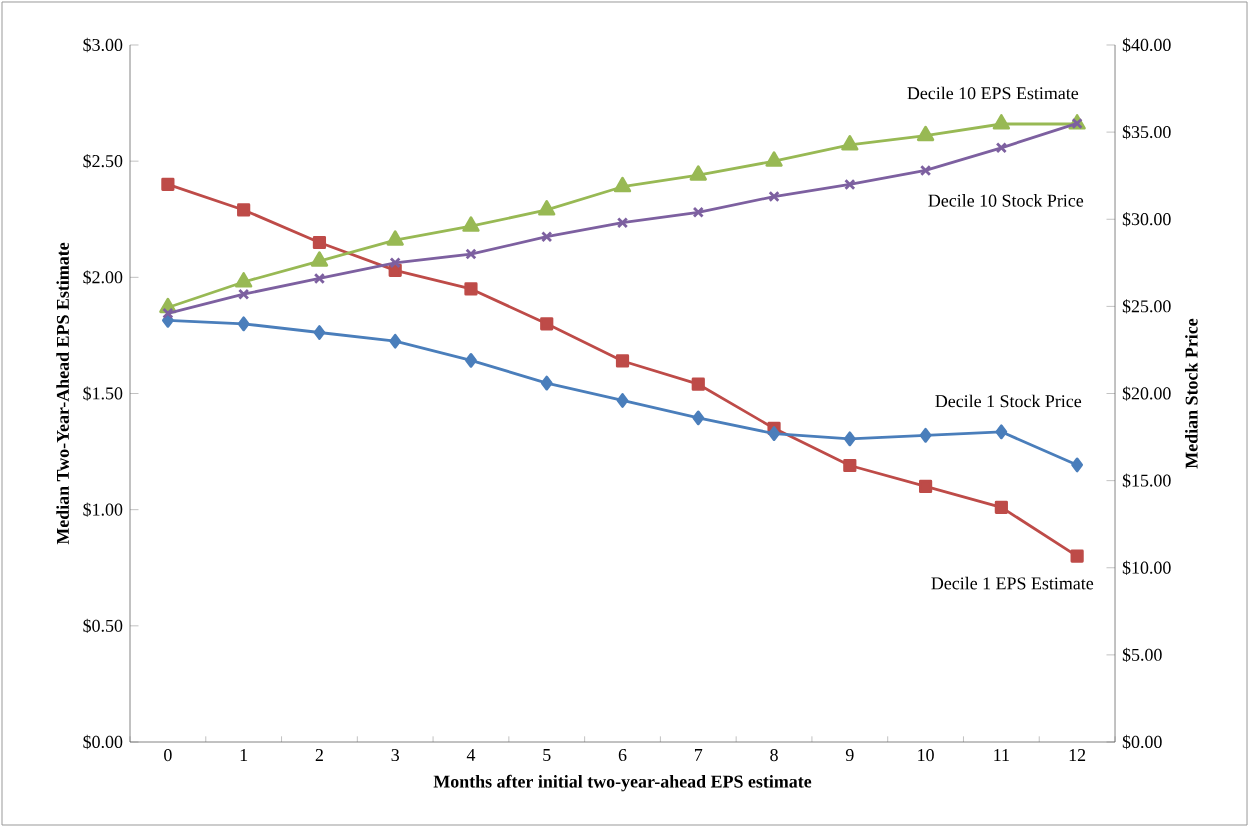 This screenshot has height=827, width=1249. I want to click on series-label: Decile 1 Stock Price, so click(1008, 401).